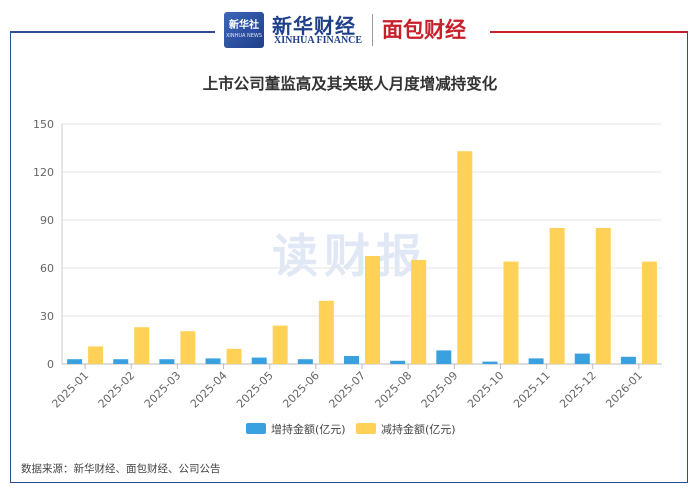 This screenshot has width=700, height=495. What do you see at coordinates (48, 244) in the screenshot?
I see `y-axis: 0 30 60 90 120 150` at bounding box center [48, 244].